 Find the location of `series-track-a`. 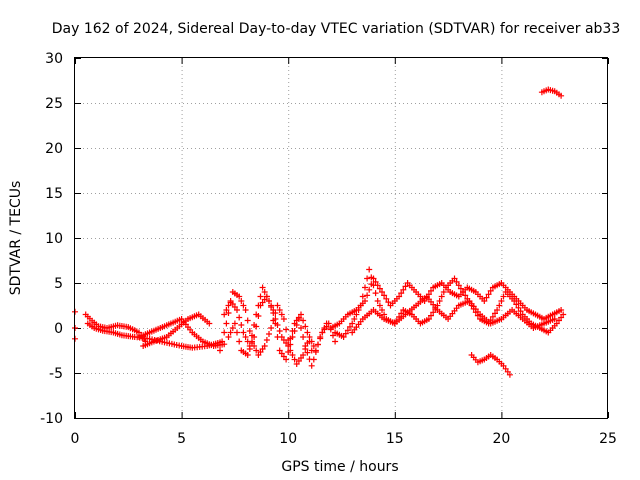

series-track-a is located at coordinates (115, 328).